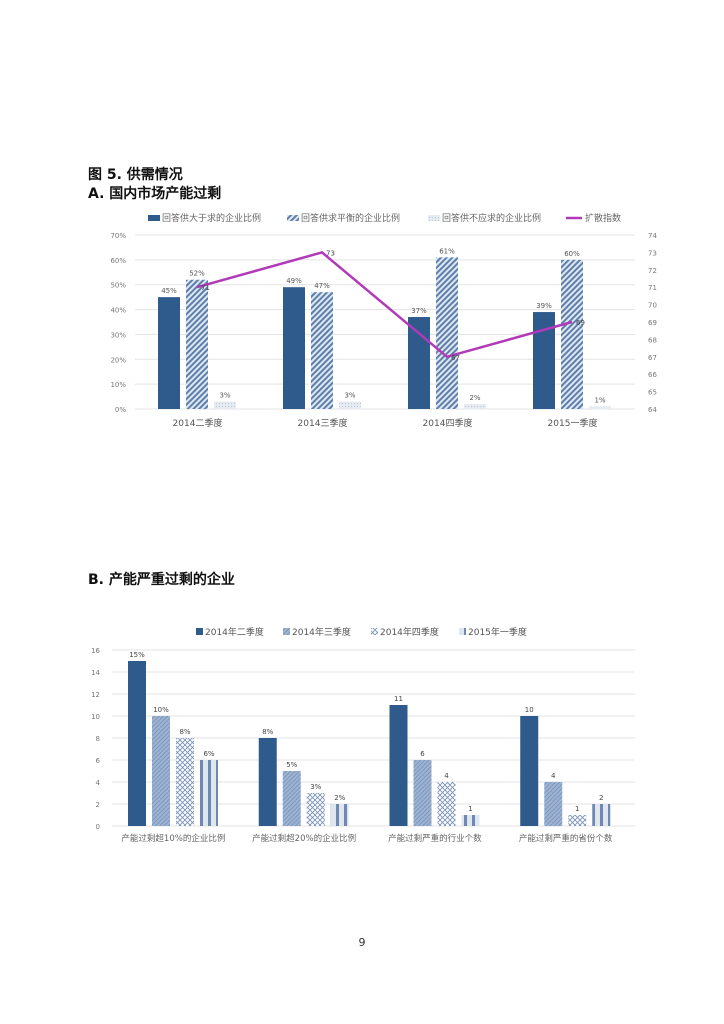 The width and height of the screenshot is (724, 1024). Describe the element at coordinates (169, 291) in the screenshot. I see `svg-text: 45%` at that location.